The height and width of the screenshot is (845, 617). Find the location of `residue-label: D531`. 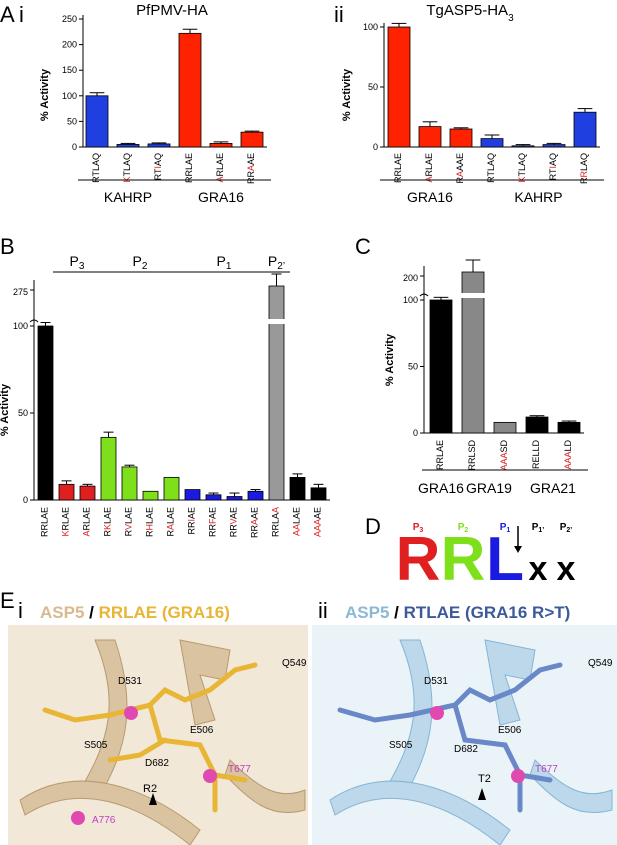

residue-label: D531 is located at coordinates (436, 681).